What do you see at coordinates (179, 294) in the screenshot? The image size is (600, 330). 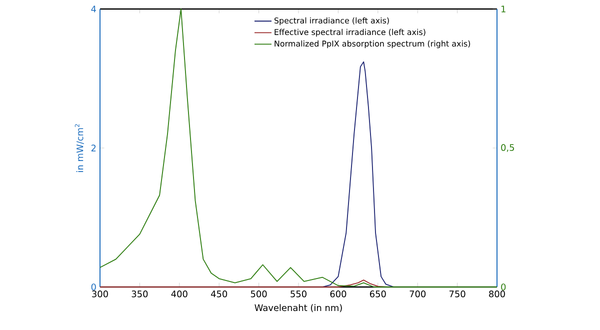 I see `x-tick-label: 400` at bounding box center [179, 294].